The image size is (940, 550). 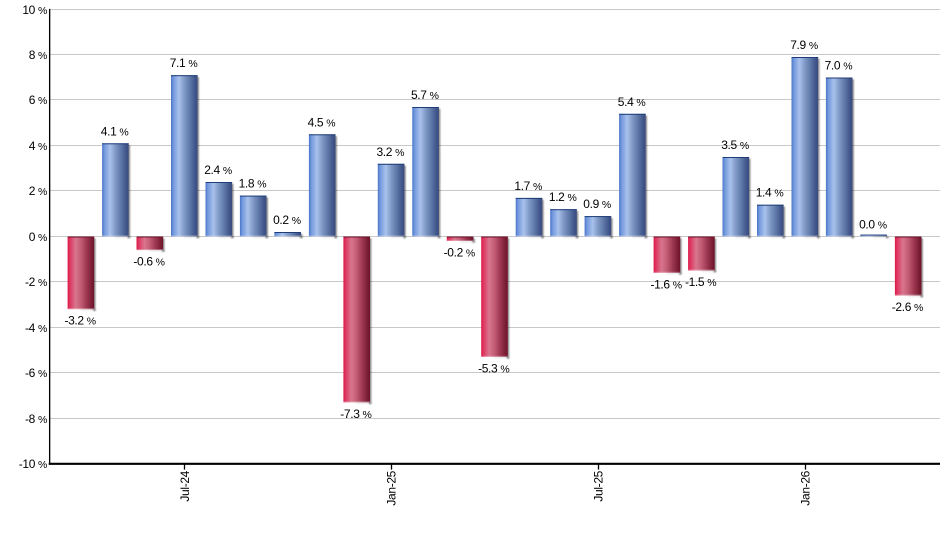 What do you see at coordinates (873, 225) in the screenshot?
I see `svg-text: 0.0 %` at bounding box center [873, 225].